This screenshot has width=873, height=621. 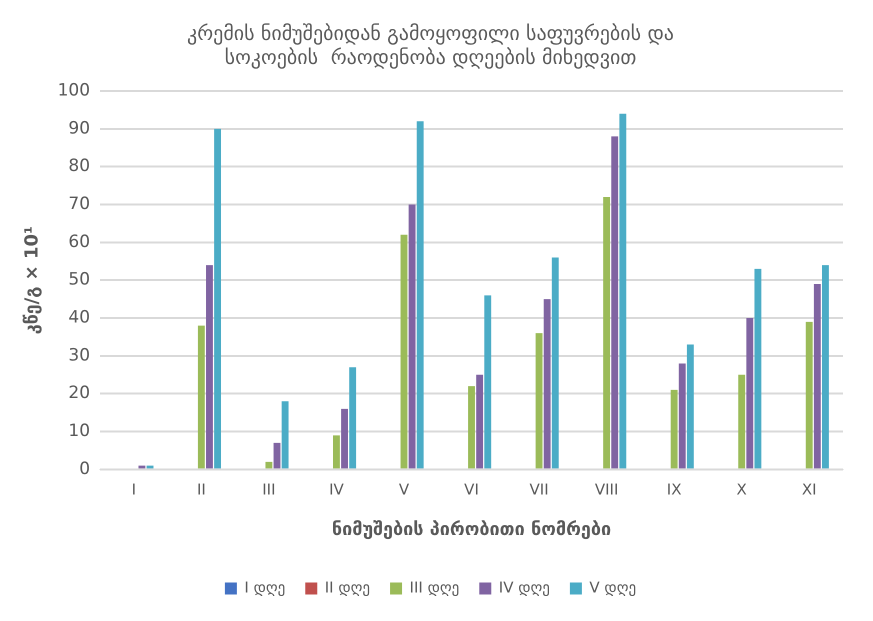 I want to click on y-tick-label: 70, so click(x=79, y=204).